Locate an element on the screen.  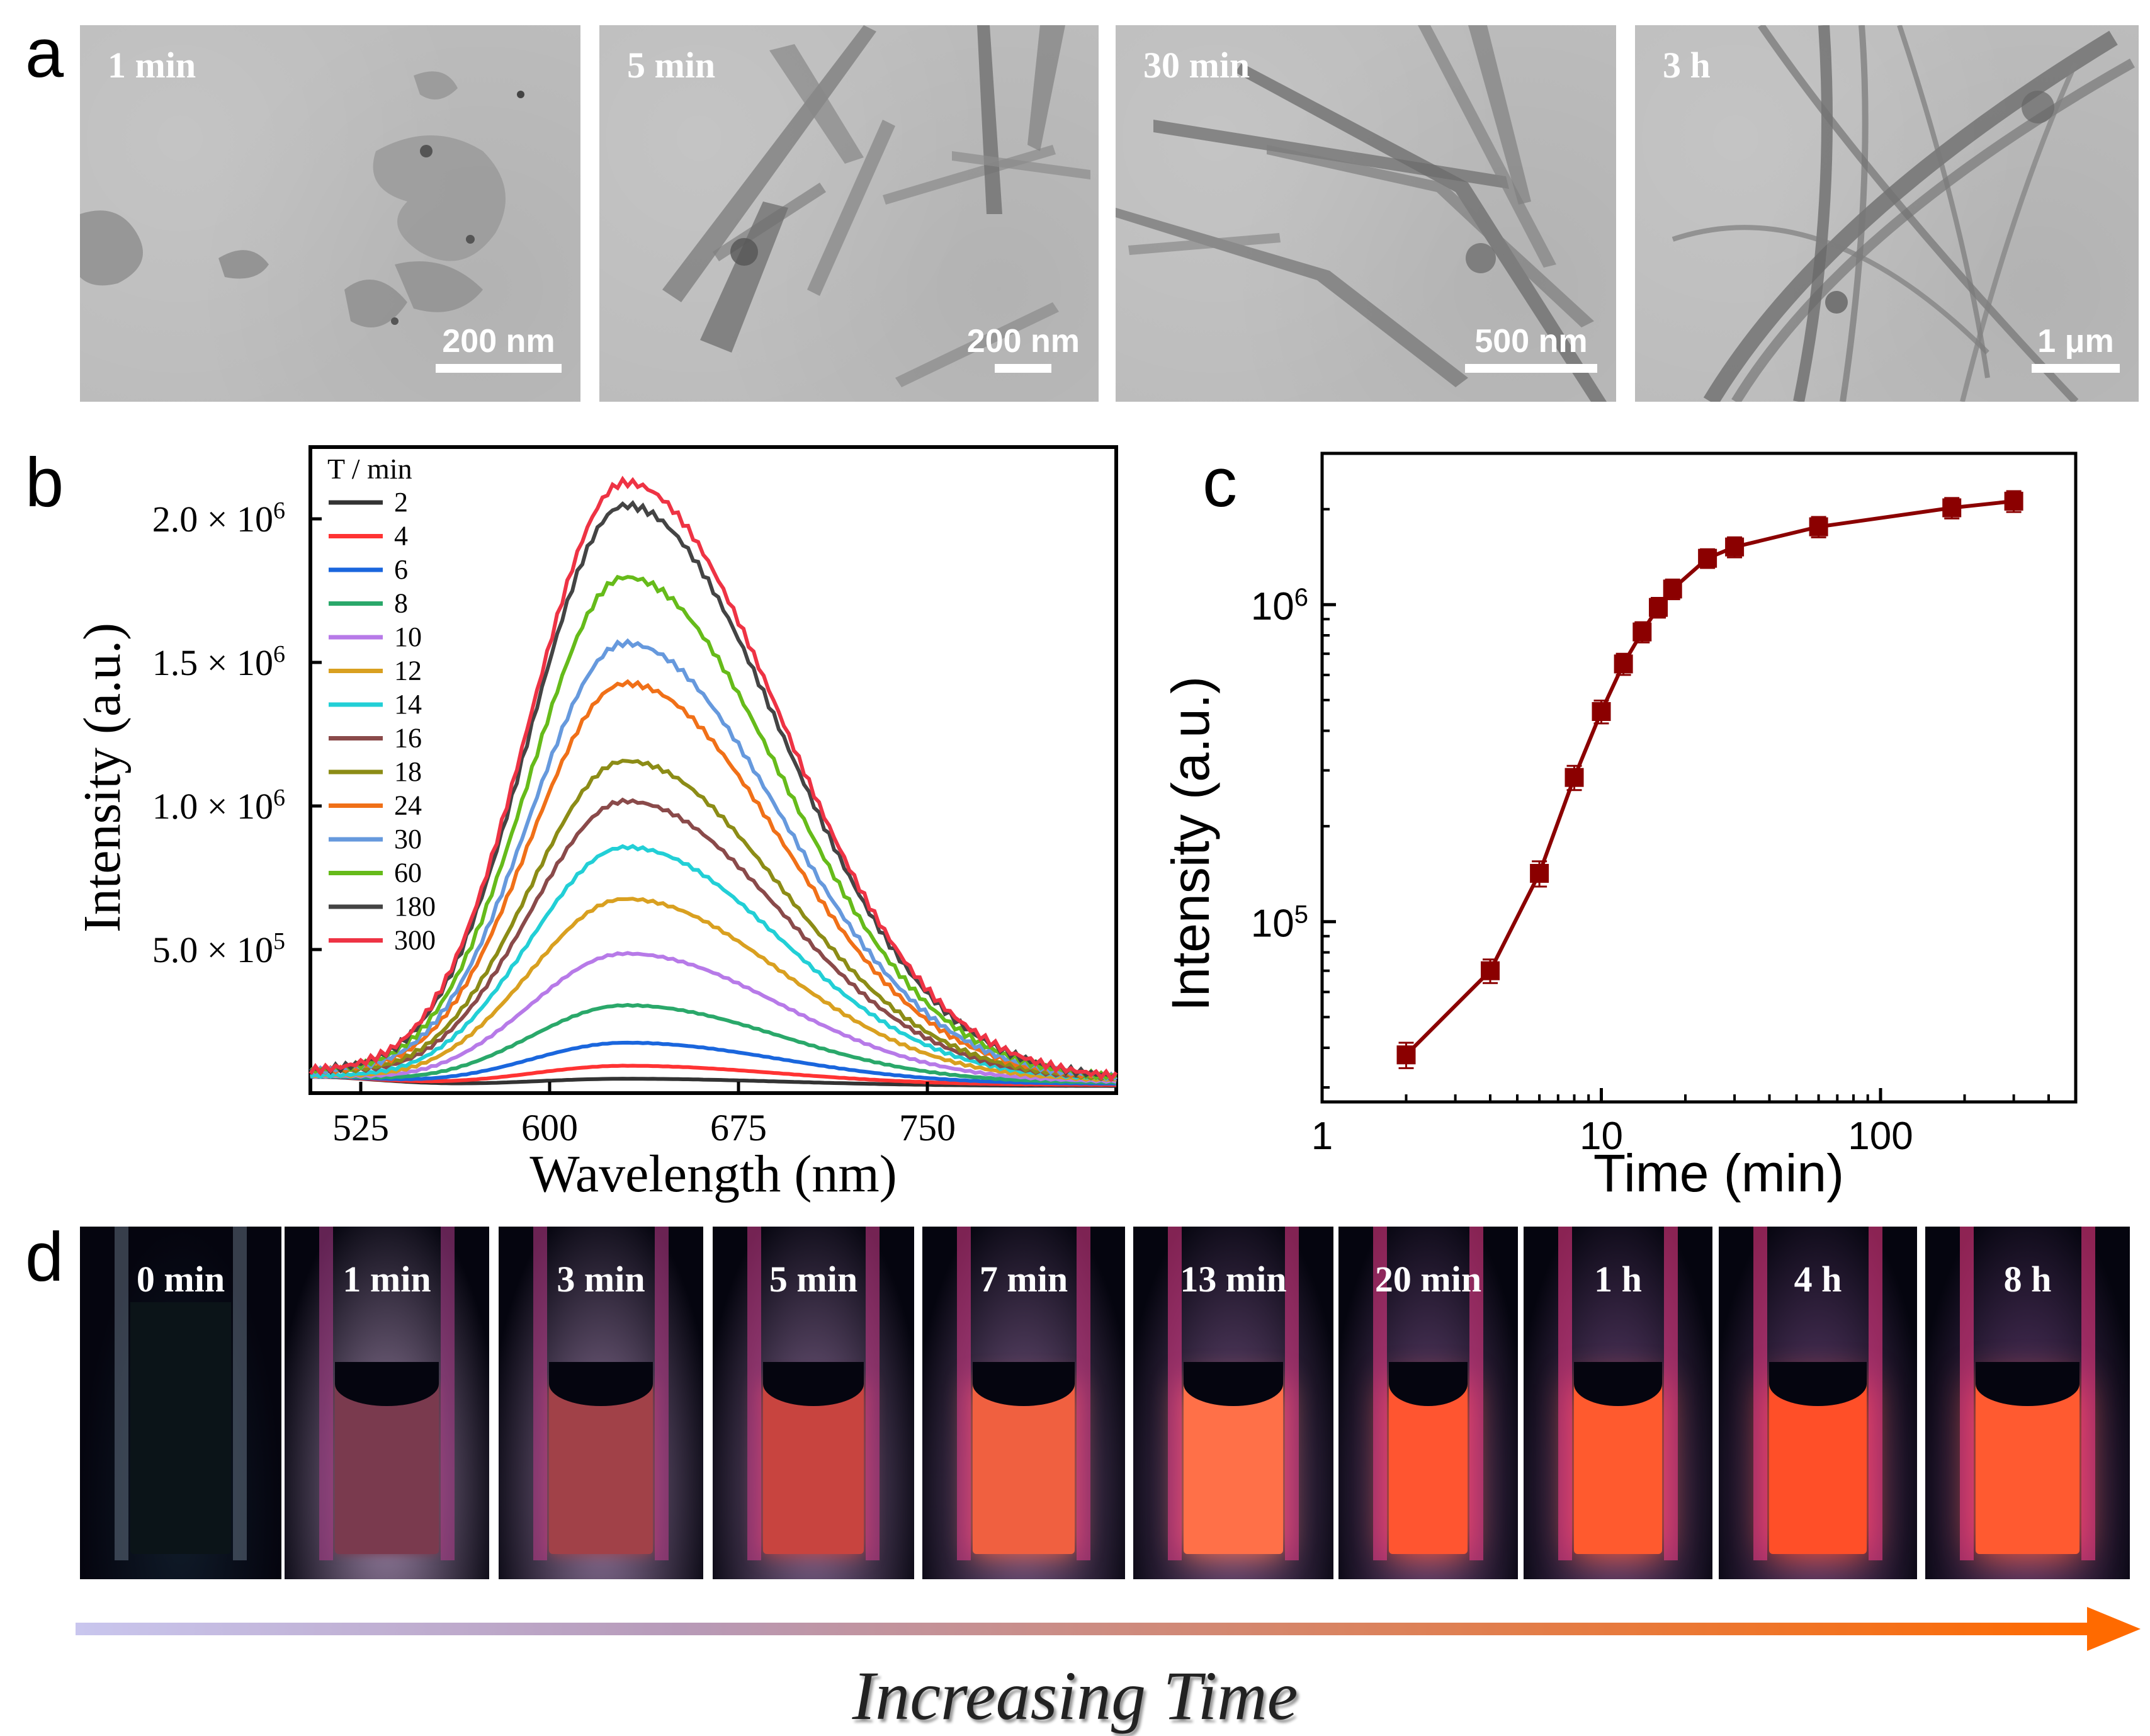
tem-image-4: 3 h 1 μm is located at coordinates (1887, 213).